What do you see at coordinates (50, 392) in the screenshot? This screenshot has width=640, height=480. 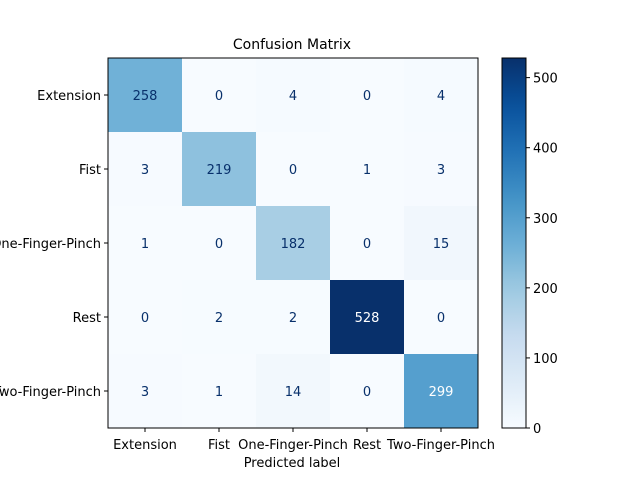 I see `y-tick-label: Two-Finger-Pinch` at bounding box center [50, 392].